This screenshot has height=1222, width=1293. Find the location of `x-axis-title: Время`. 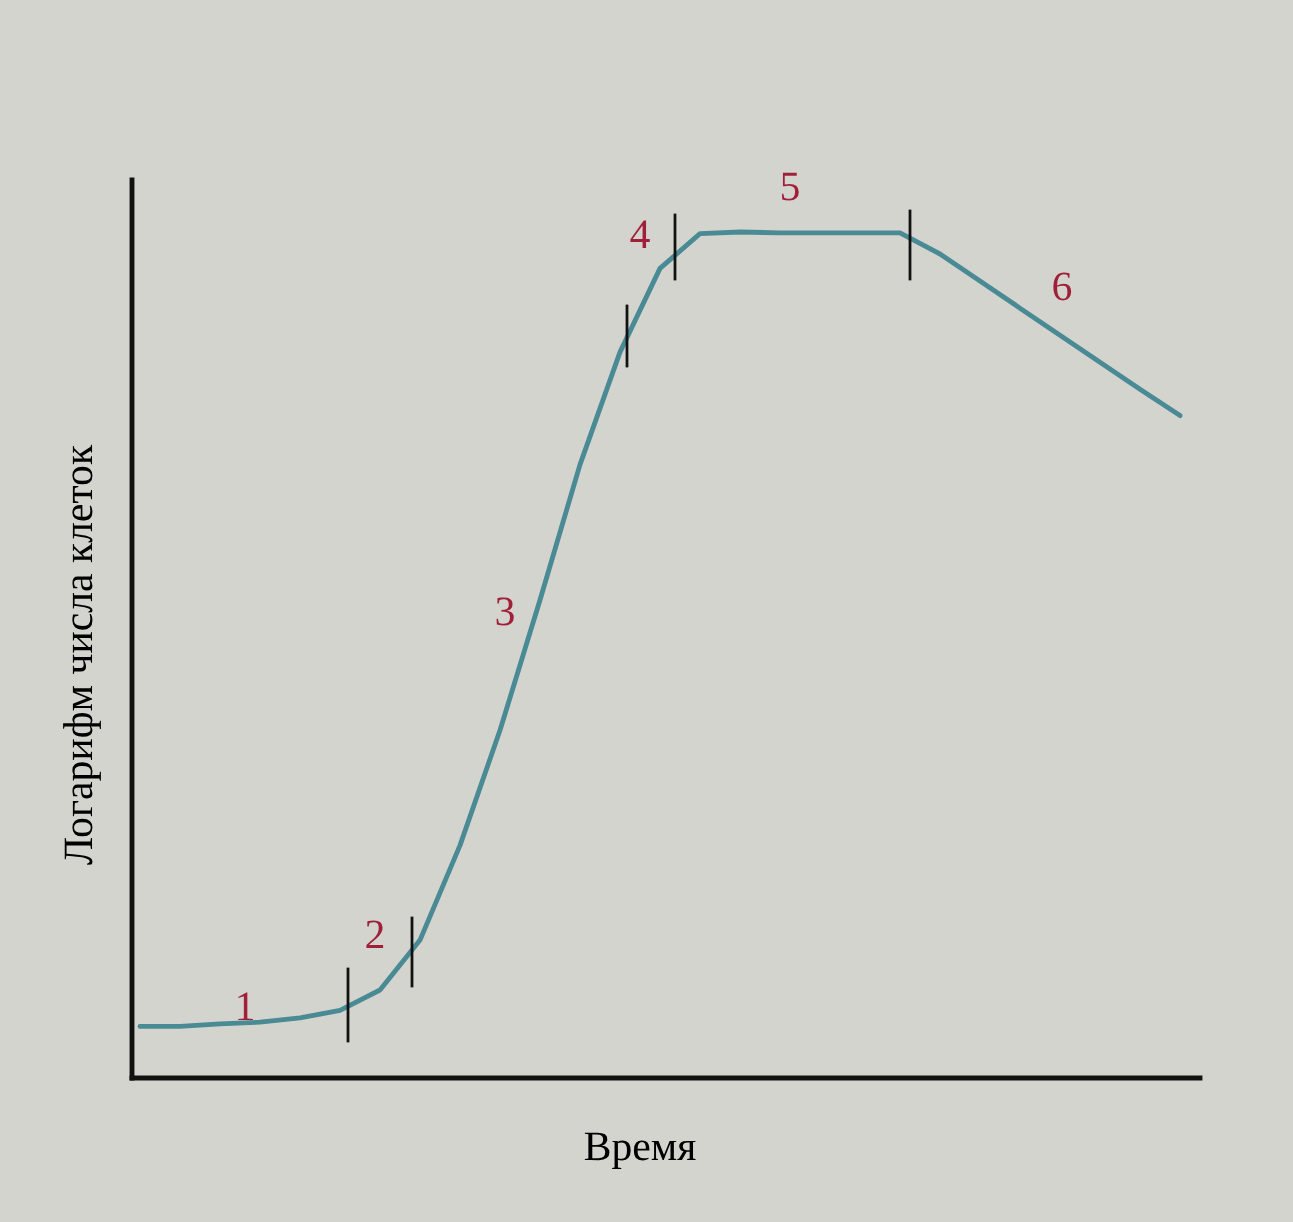

x-axis-title: Время is located at coordinates (640, 1150).